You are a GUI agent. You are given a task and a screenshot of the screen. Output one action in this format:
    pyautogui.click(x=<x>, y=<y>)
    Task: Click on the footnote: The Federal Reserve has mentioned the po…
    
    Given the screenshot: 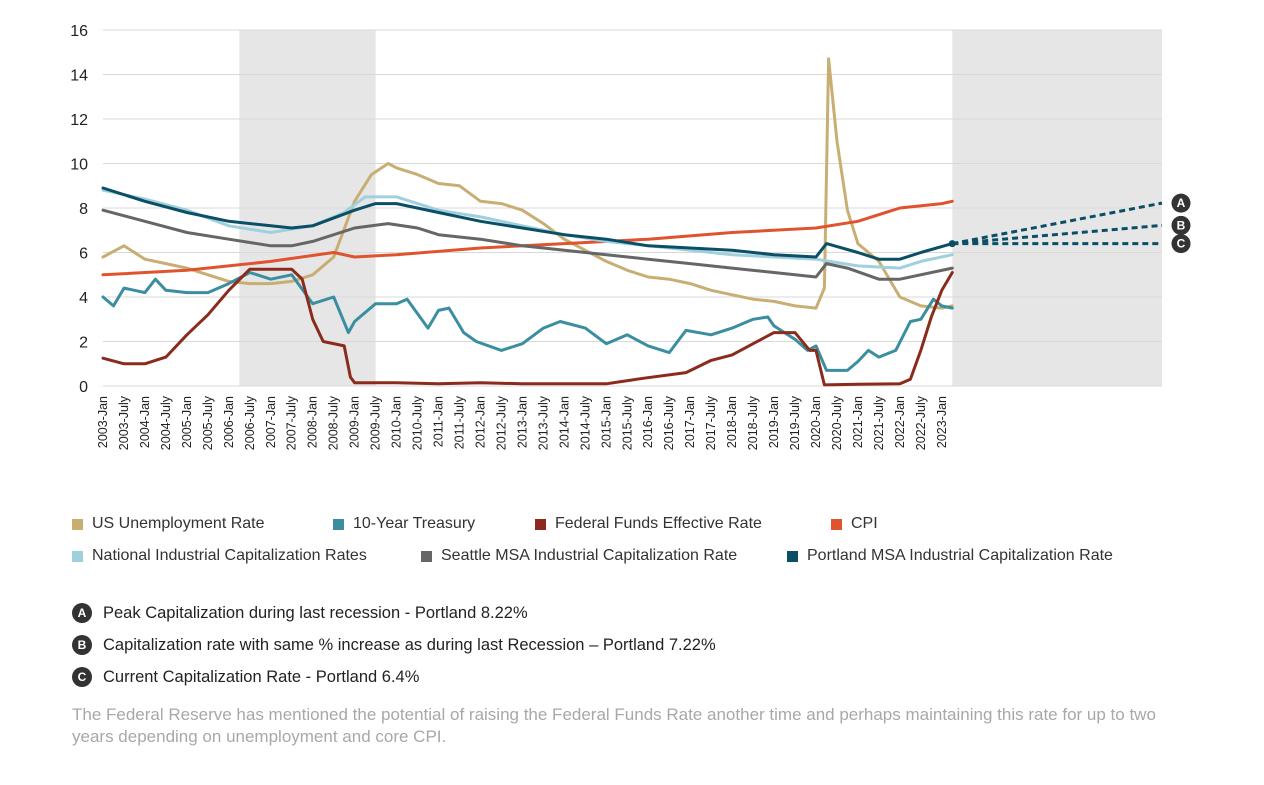 What is the action you would take?
    pyautogui.click(x=614, y=725)
    